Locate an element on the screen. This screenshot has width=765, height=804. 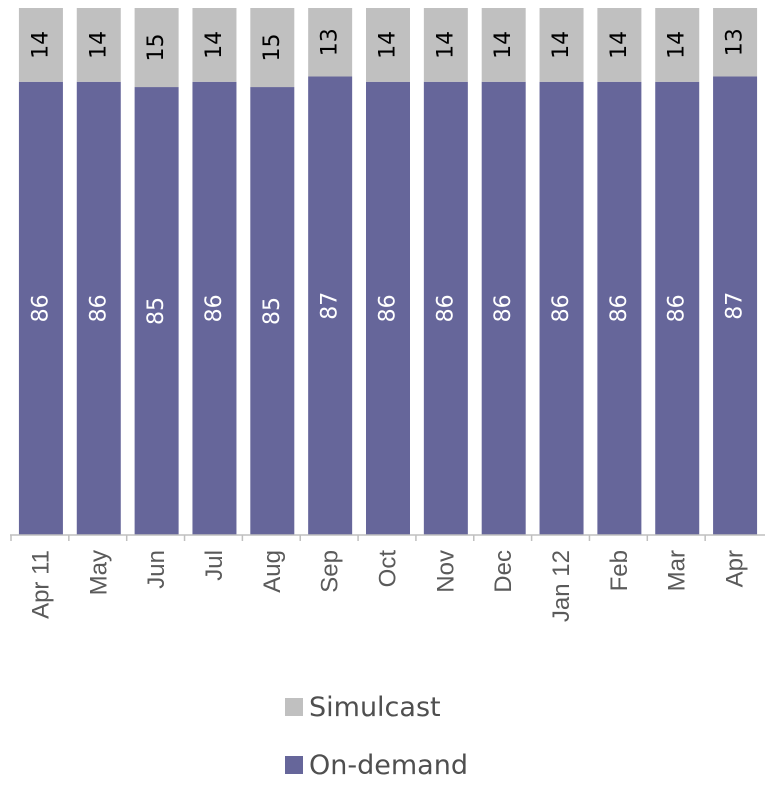
data-label-on-demand-12: 87 is located at coordinates (735, 306).